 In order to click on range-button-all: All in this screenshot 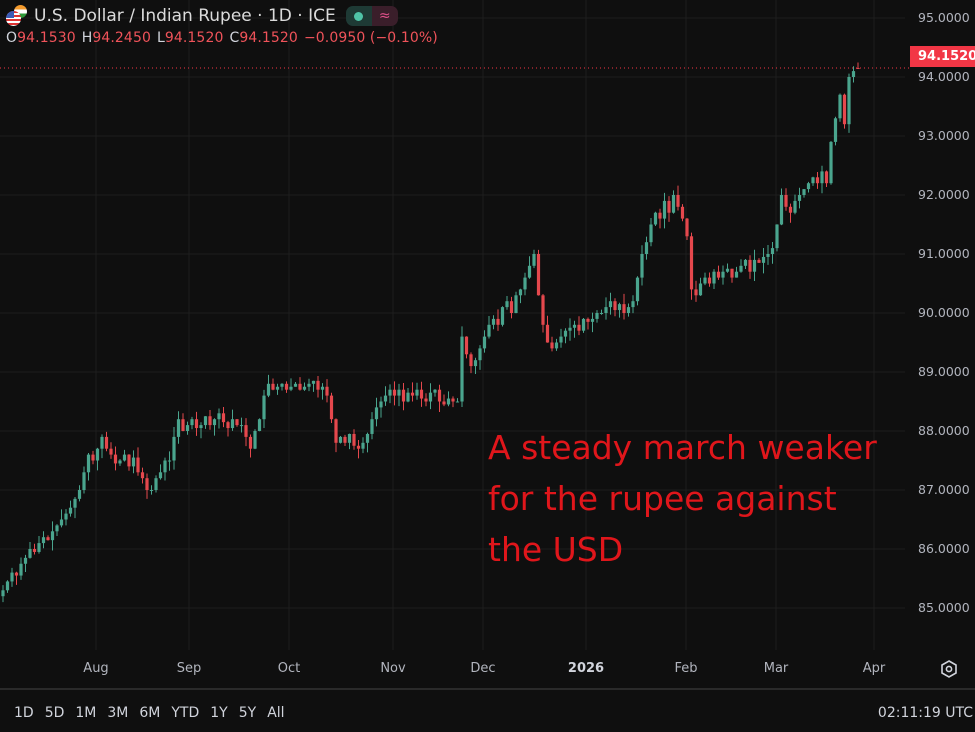, I will do `click(276, 713)`.